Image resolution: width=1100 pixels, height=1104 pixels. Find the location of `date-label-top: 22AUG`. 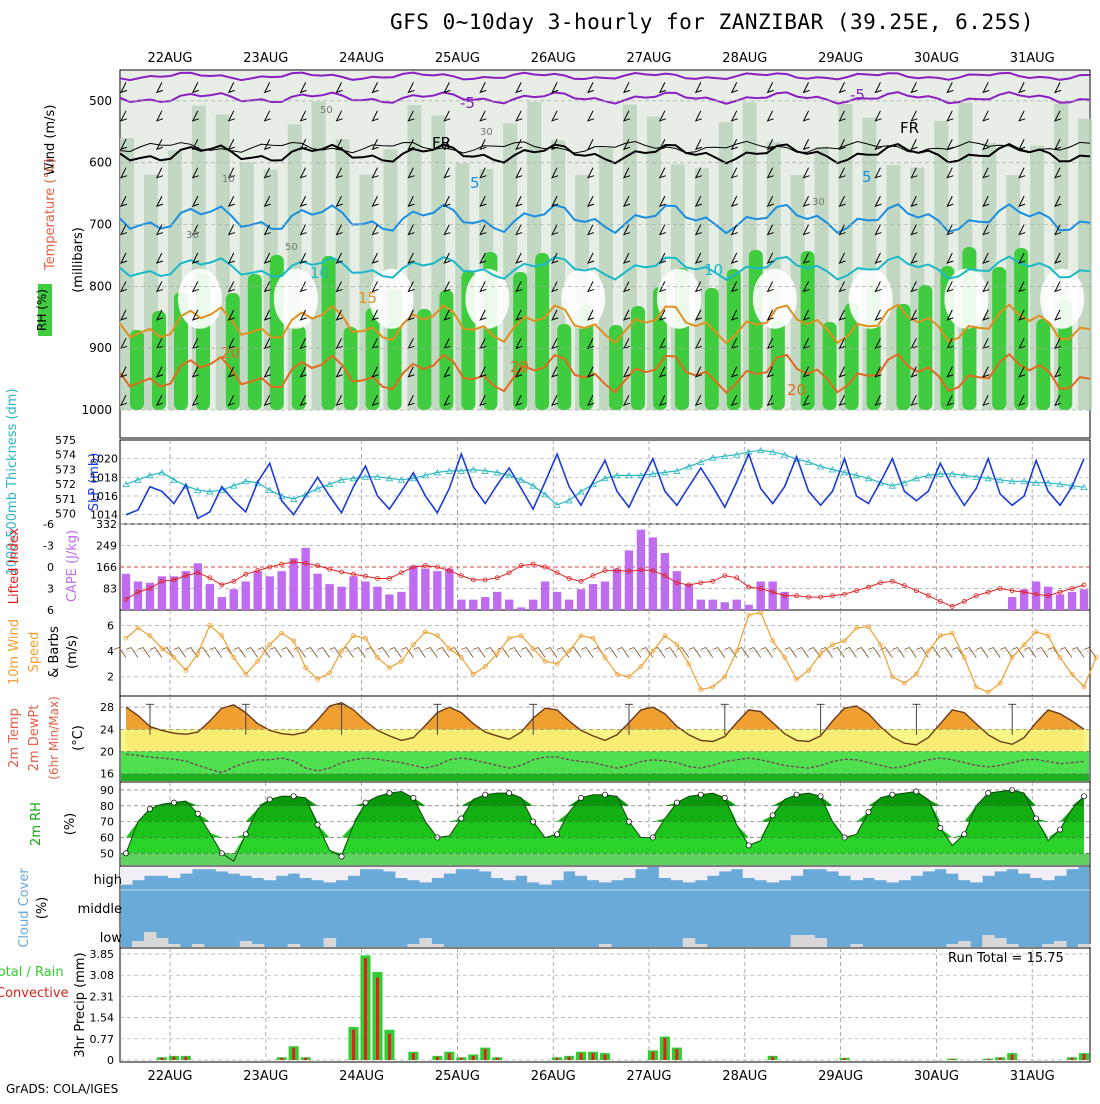

date-label-top: 22AUG is located at coordinates (169, 58).